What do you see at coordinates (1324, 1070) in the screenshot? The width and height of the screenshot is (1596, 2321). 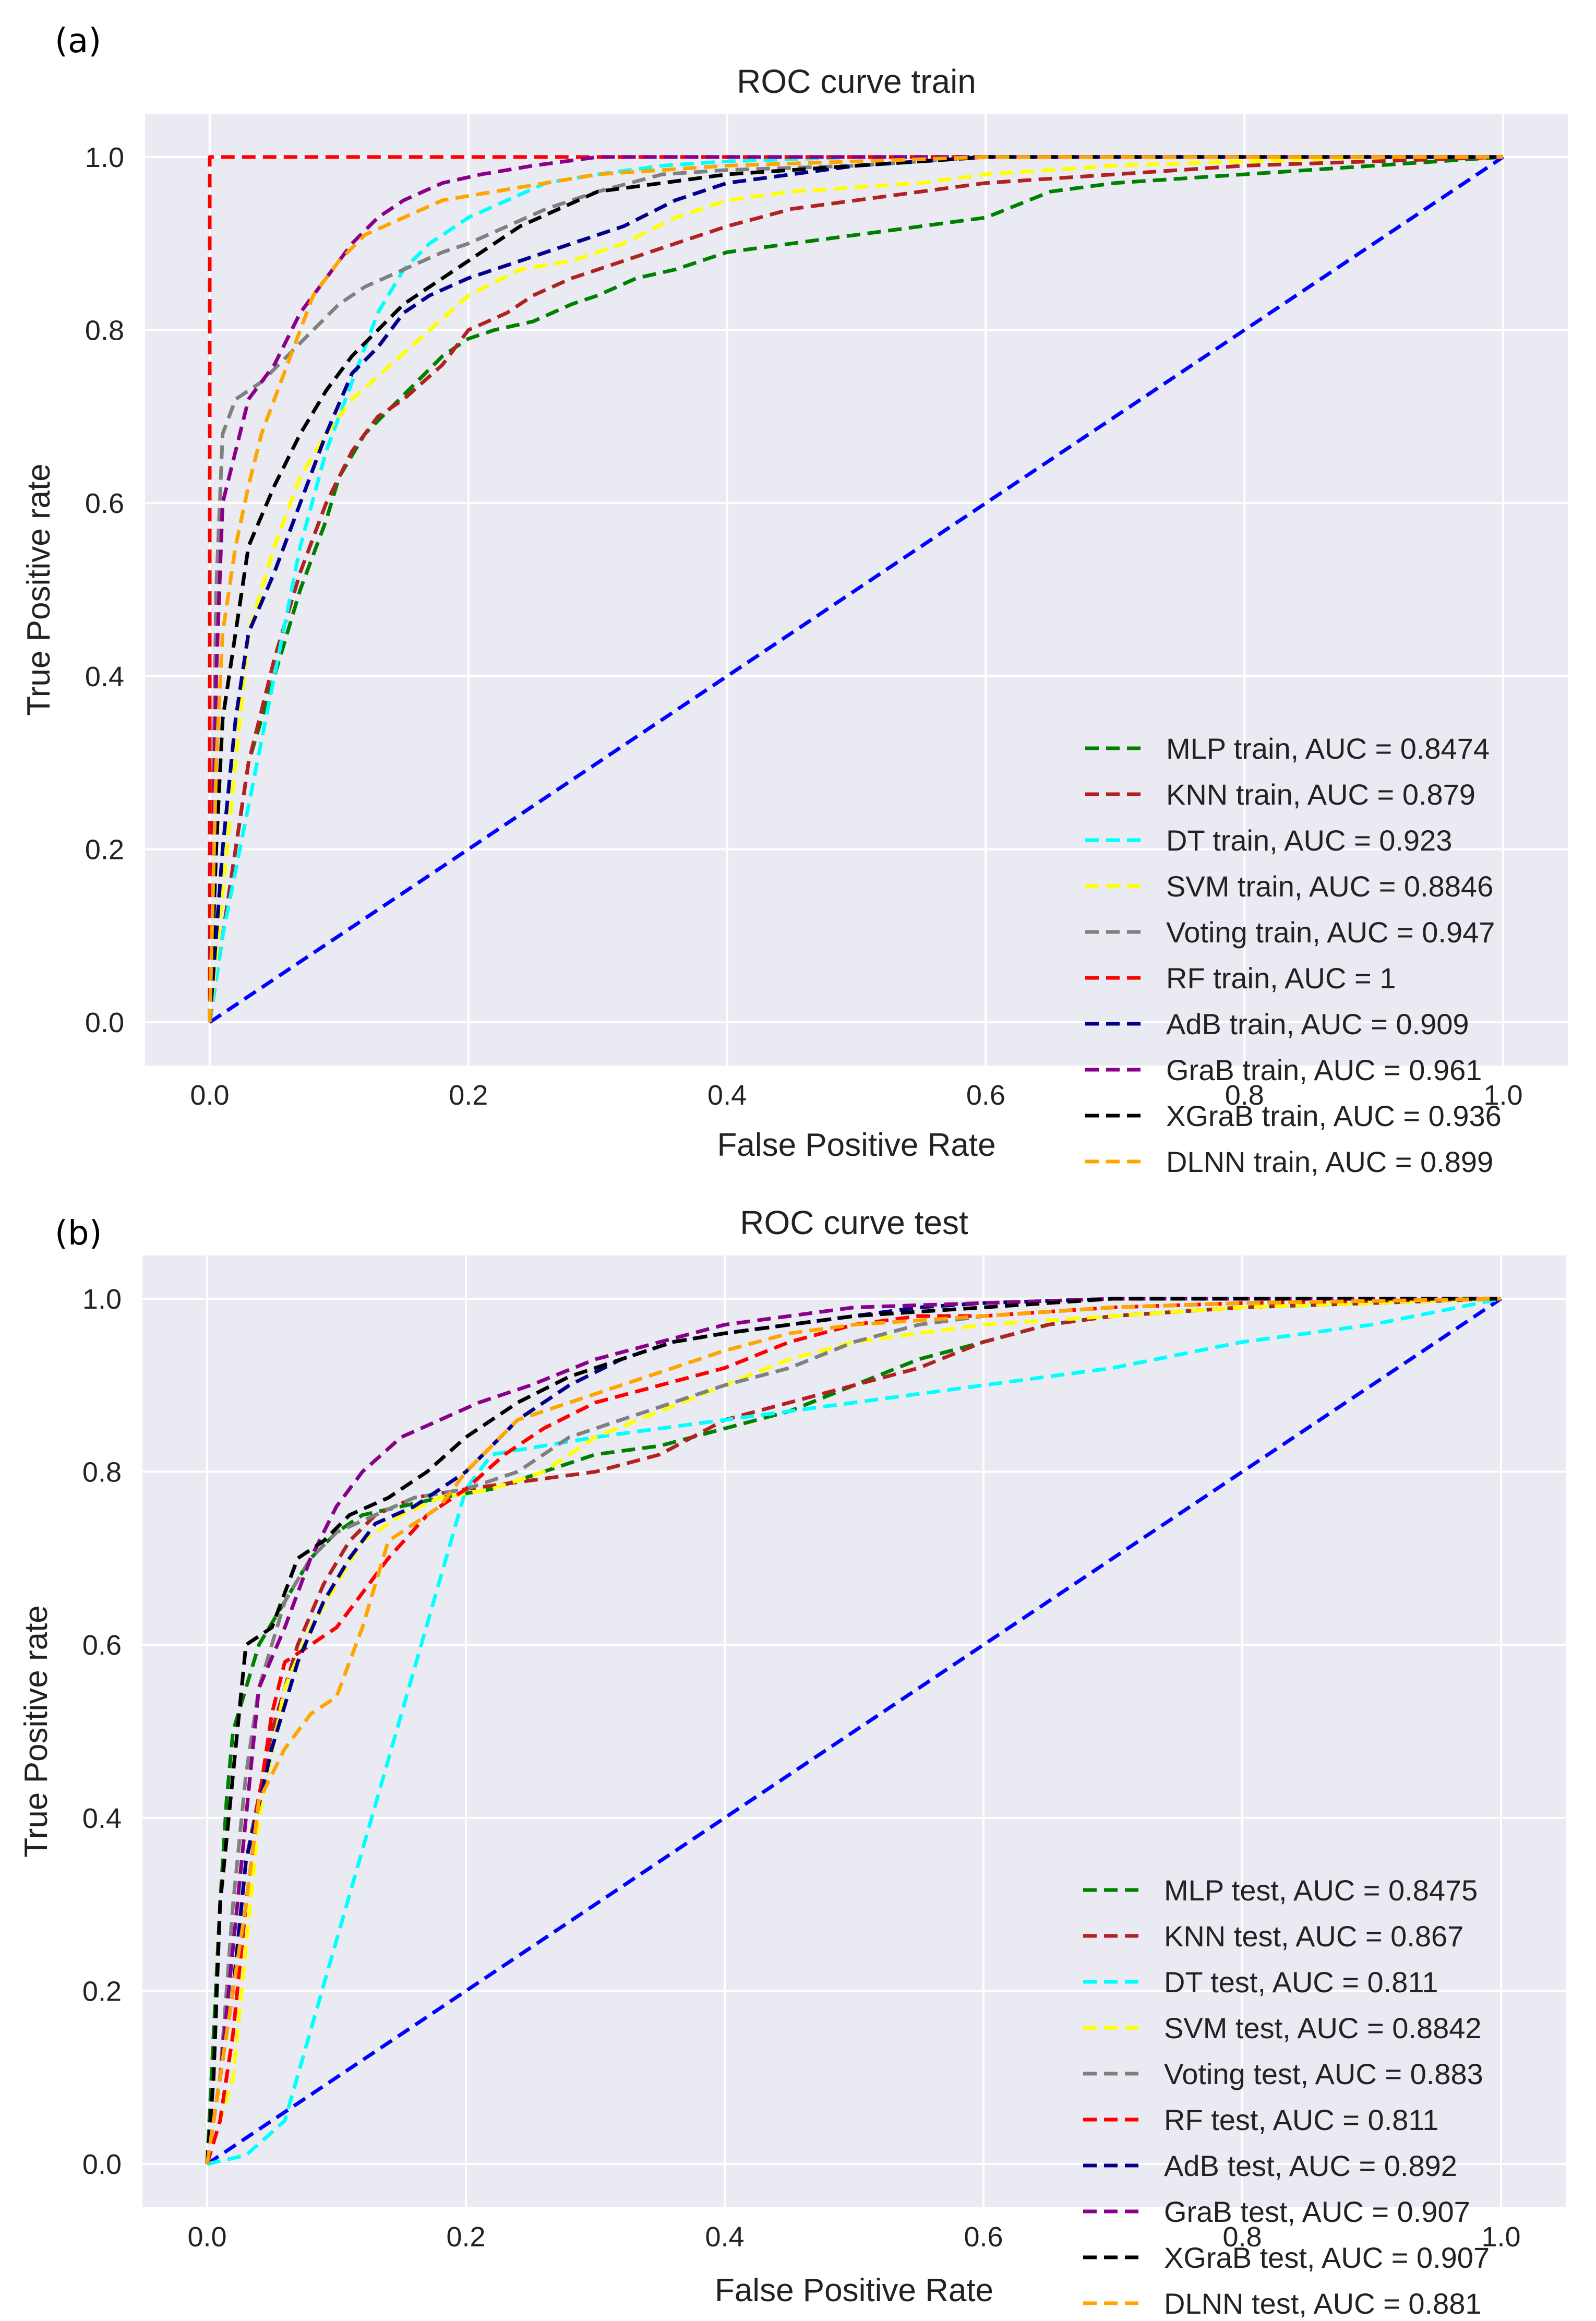 I see `legend-label: GraB train, AUC = 0.961` at bounding box center [1324, 1070].